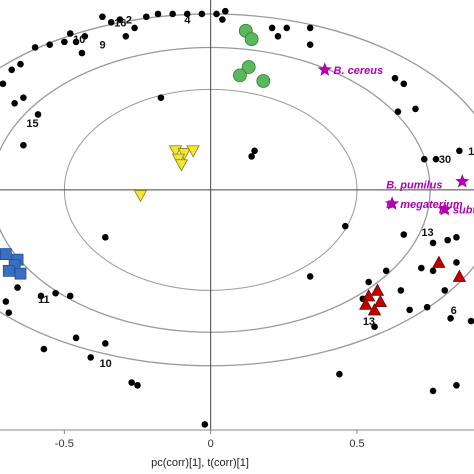 Image resolution: width=474 pixels, height=474 pixels. I want to click on x-tick-label: 0, so click(211, 444).